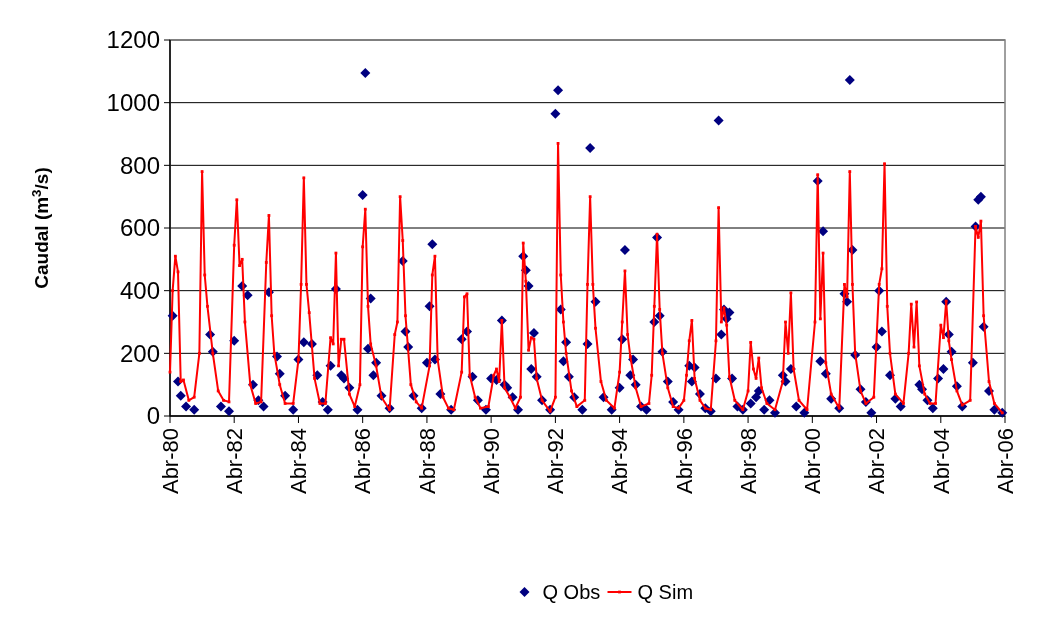 The width and height of the screenshot is (1037, 622). I want to click on y-tick-label: 1000, so click(133, 103).